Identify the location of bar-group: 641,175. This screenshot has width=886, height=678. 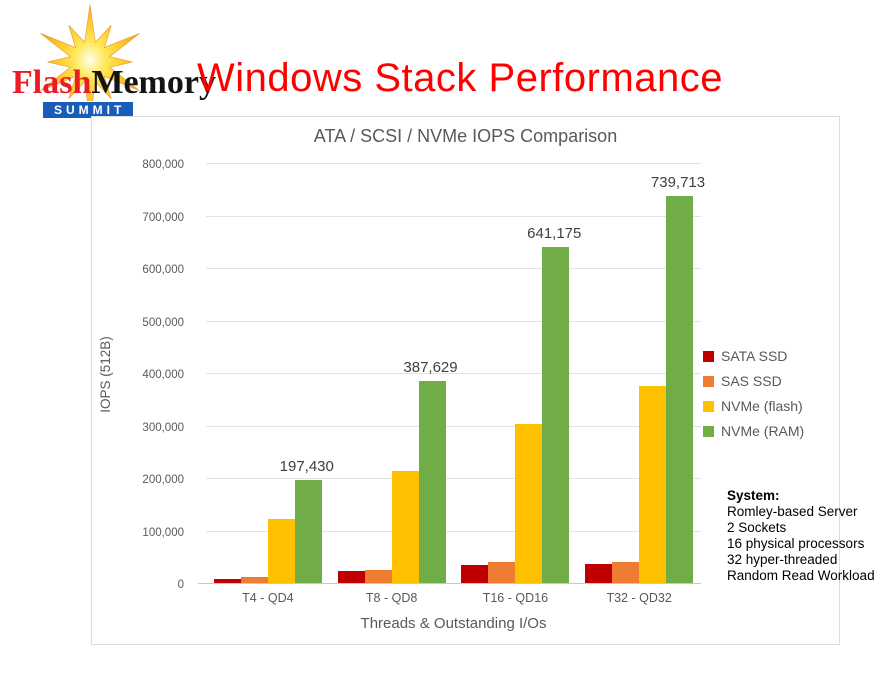
(517, 374).